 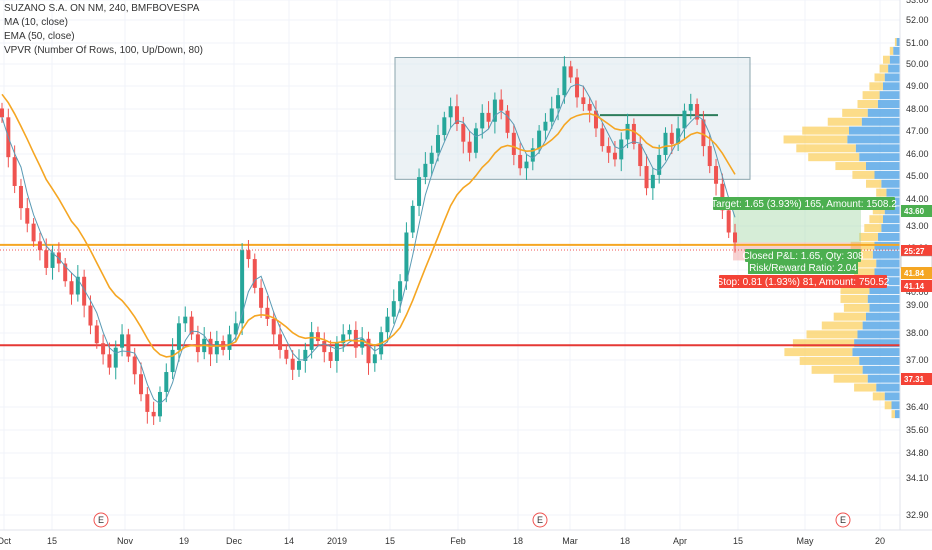 What do you see at coordinates (103, 50) in the screenshot?
I see `vpvr-legend: VPVR (Number Of Rows, 100, Up/Down, 80)` at bounding box center [103, 50].